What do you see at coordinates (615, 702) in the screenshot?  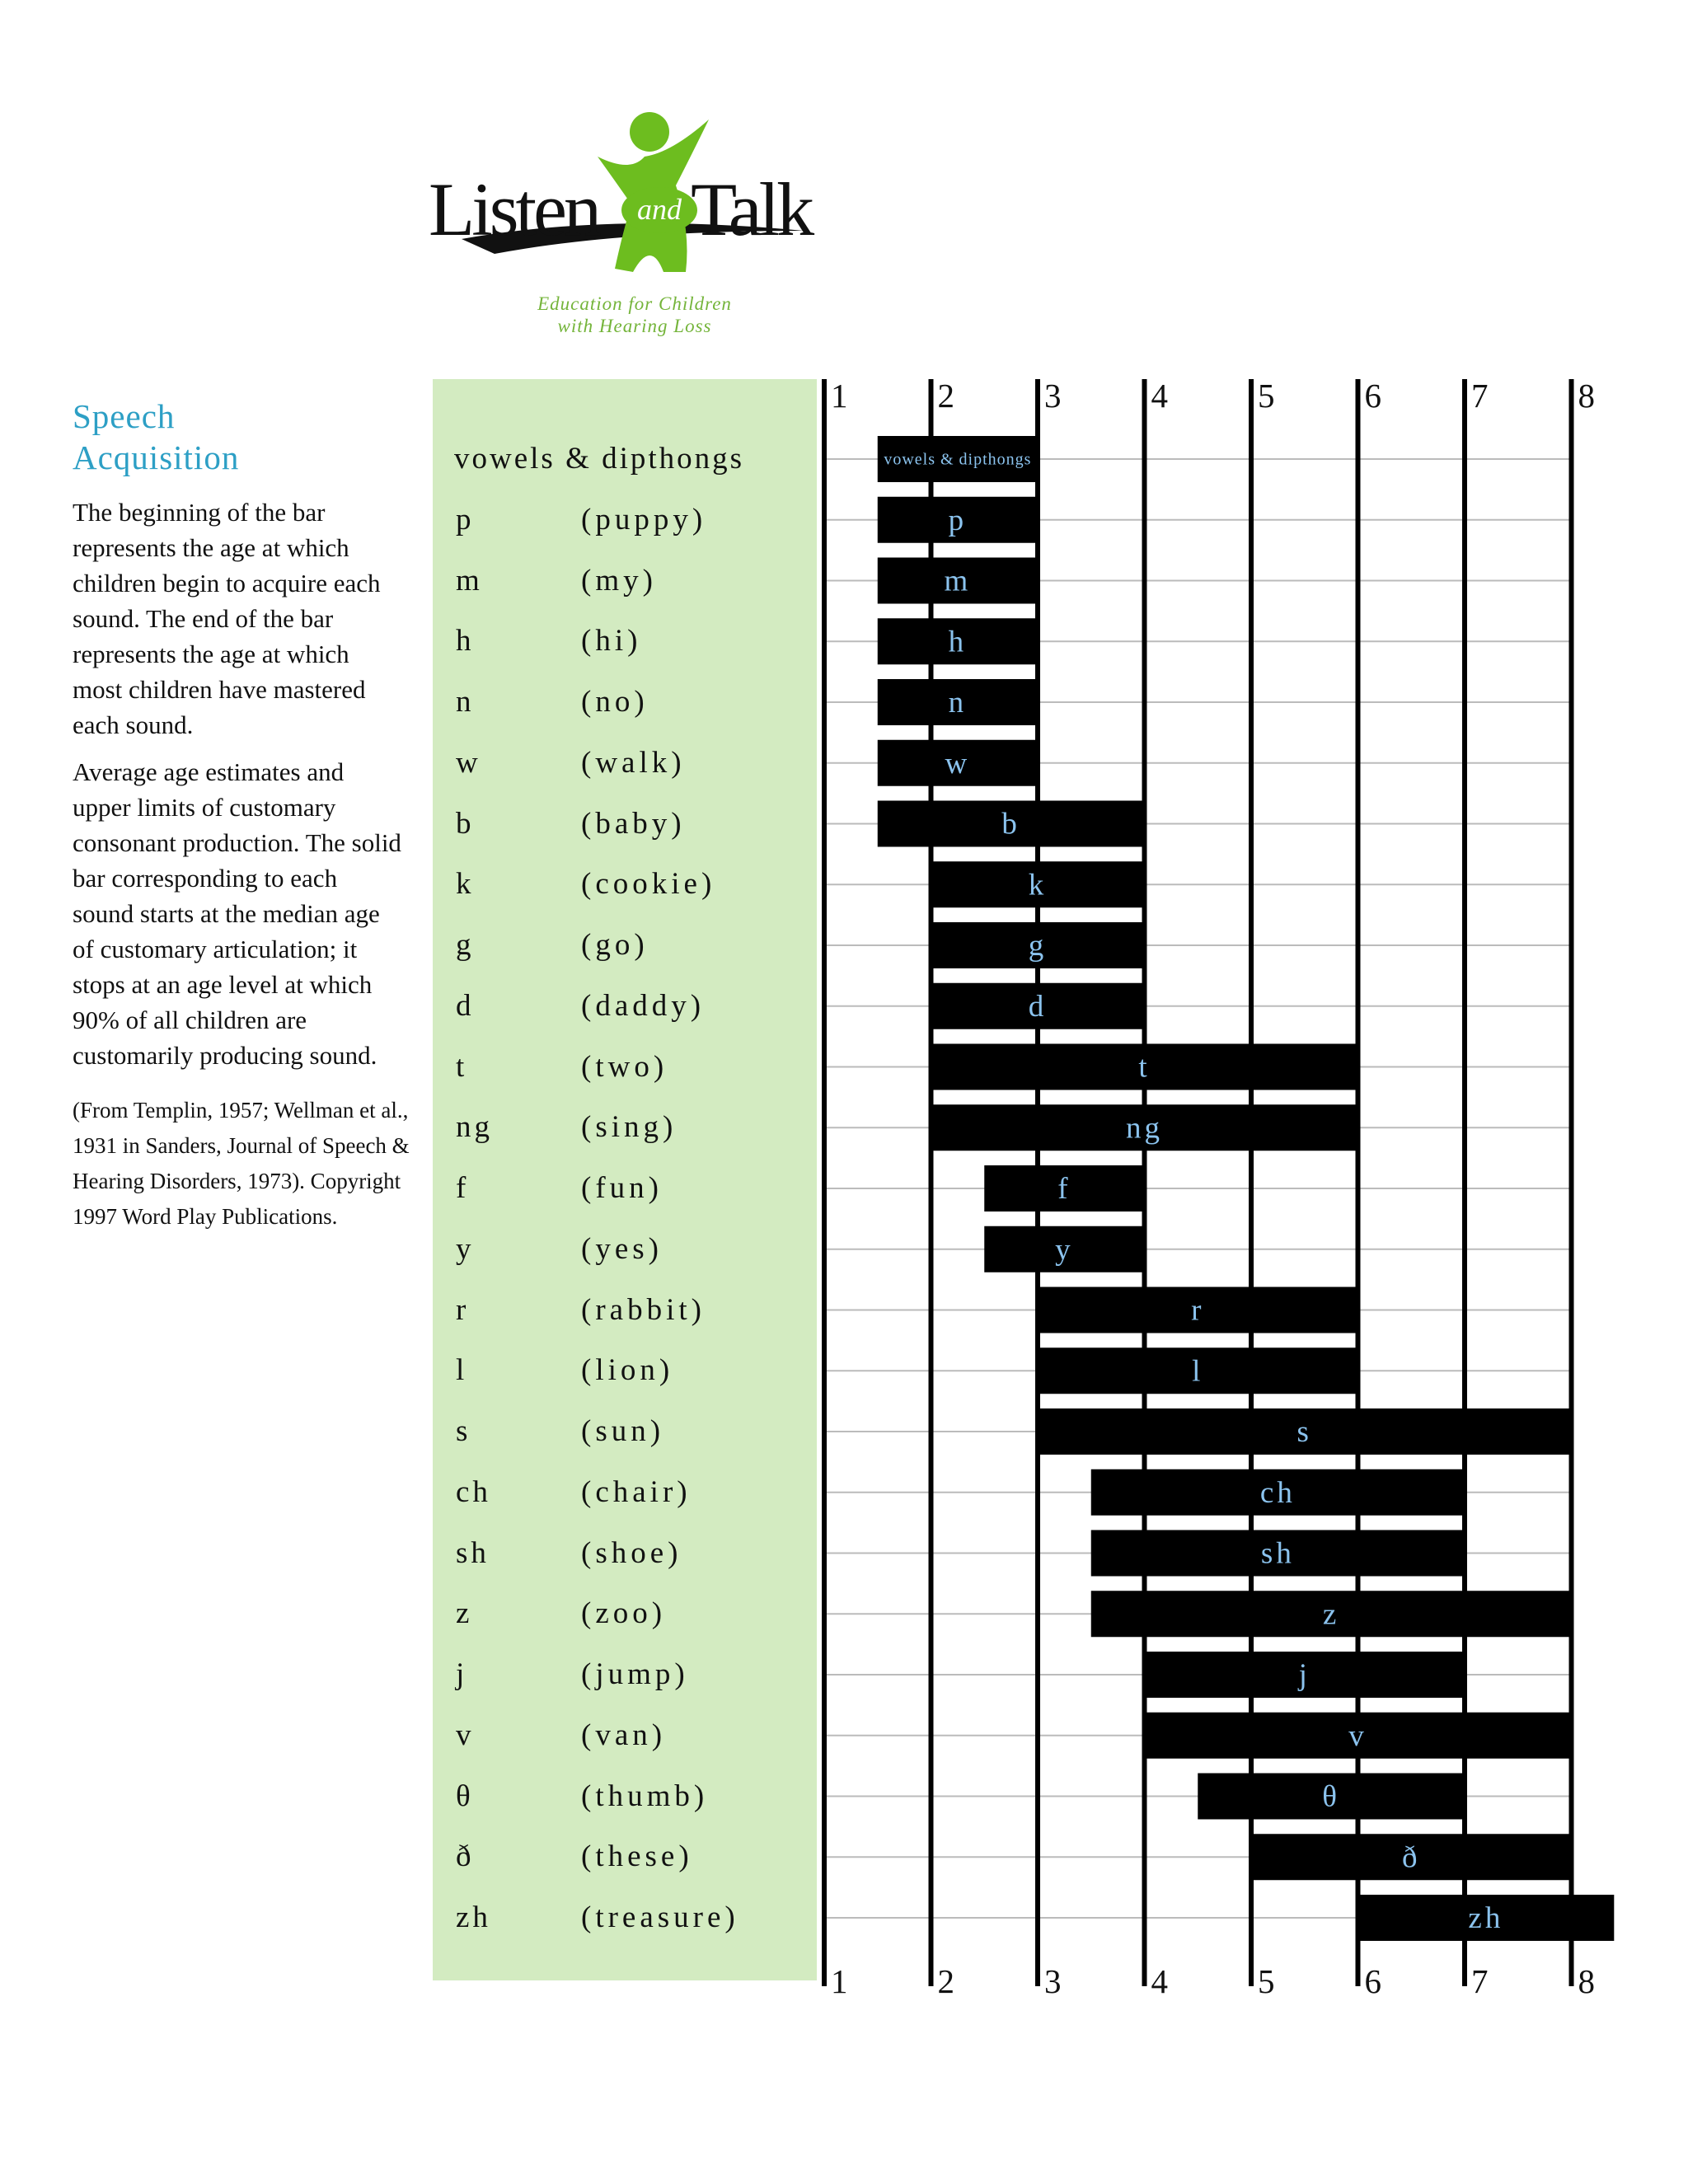 I see `row-example-4: (no)` at bounding box center [615, 702].